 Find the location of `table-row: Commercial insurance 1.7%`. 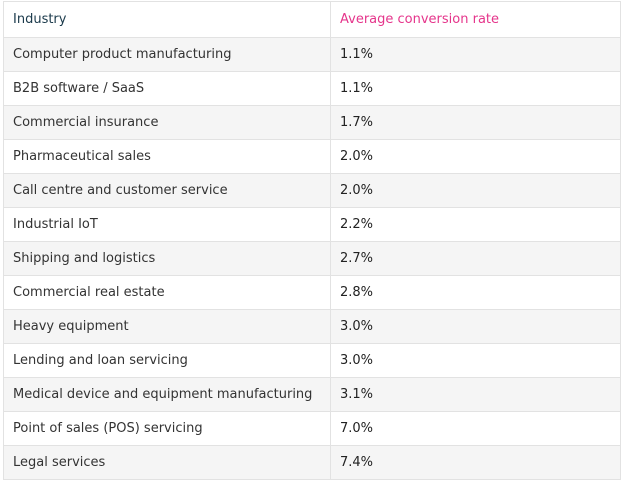

table-row: Commercial insurance 1.7% is located at coordinates (312, 122).